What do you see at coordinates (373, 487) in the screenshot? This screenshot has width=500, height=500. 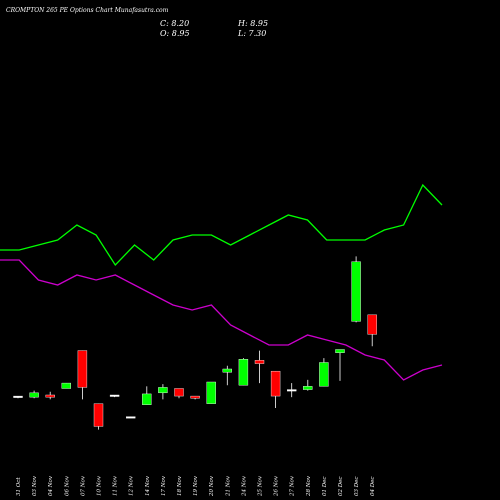 I see `x-tick-label: 04 Dec` at bounding box center [373, 487].